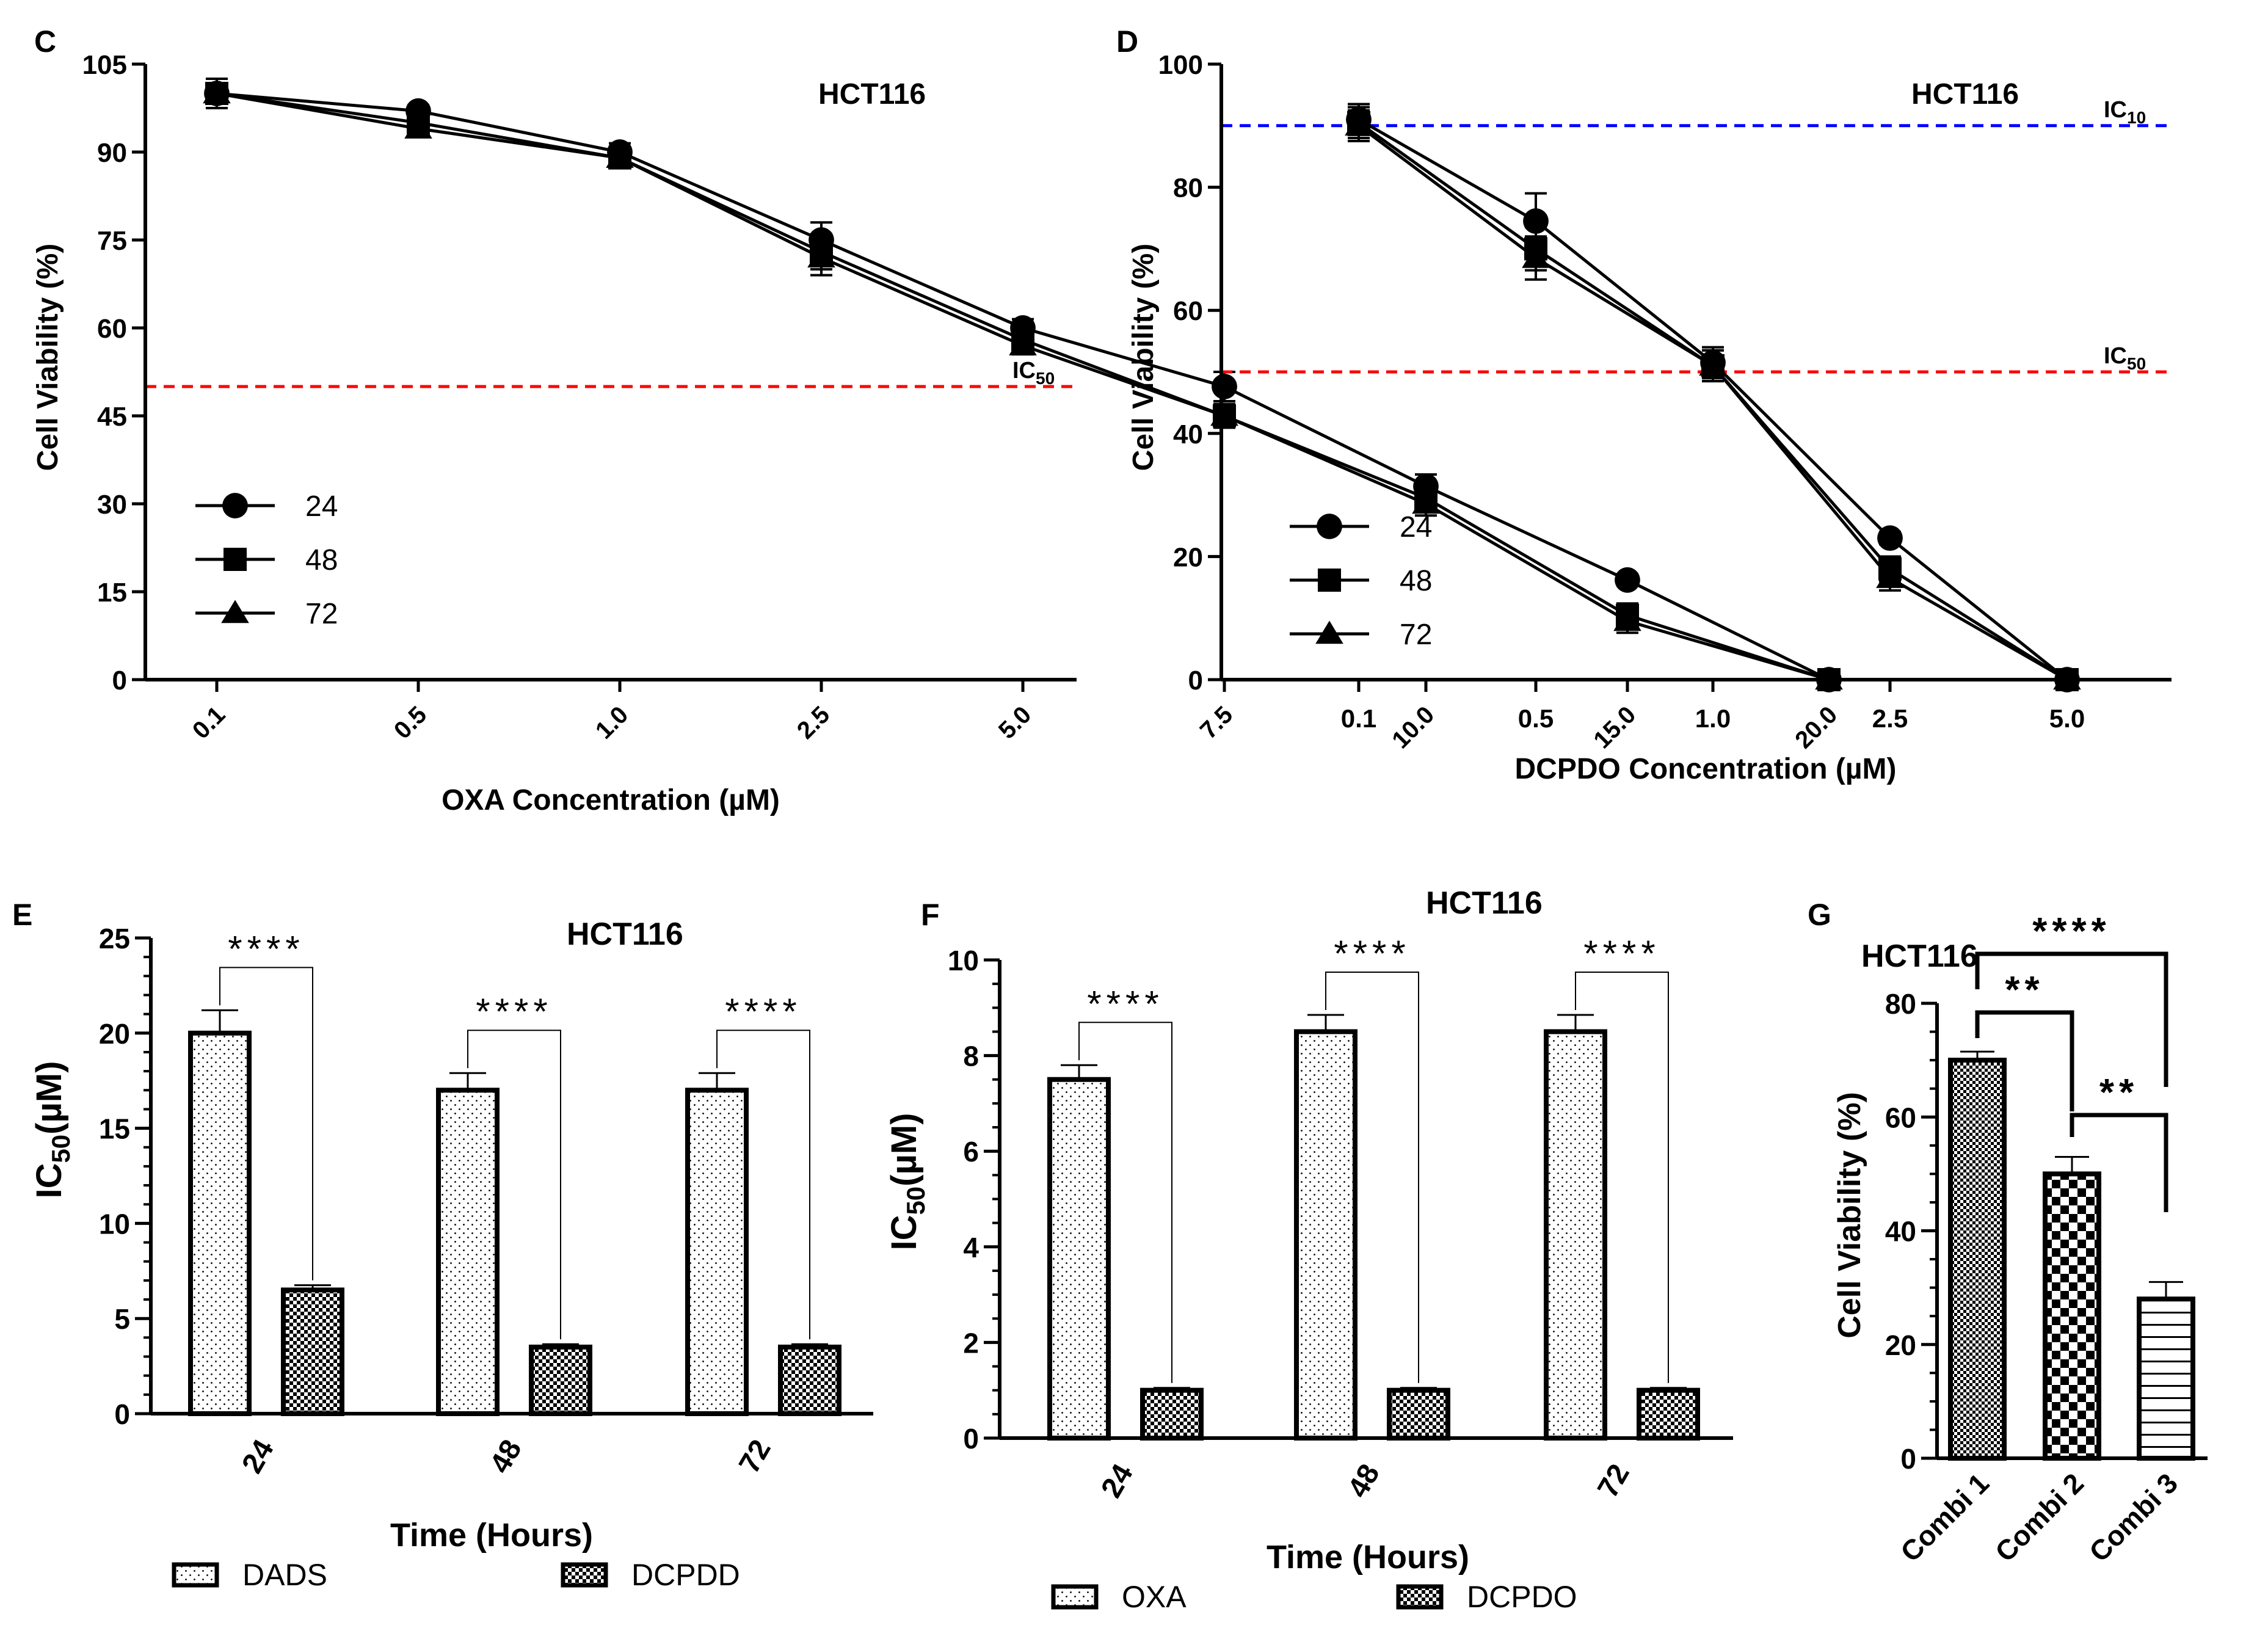 The height and width of the screenshot is (1639, 2268). Describe the element at coordinates (1117, 1481) in the screenshot. I see `x-tick-label: 24` at that location.